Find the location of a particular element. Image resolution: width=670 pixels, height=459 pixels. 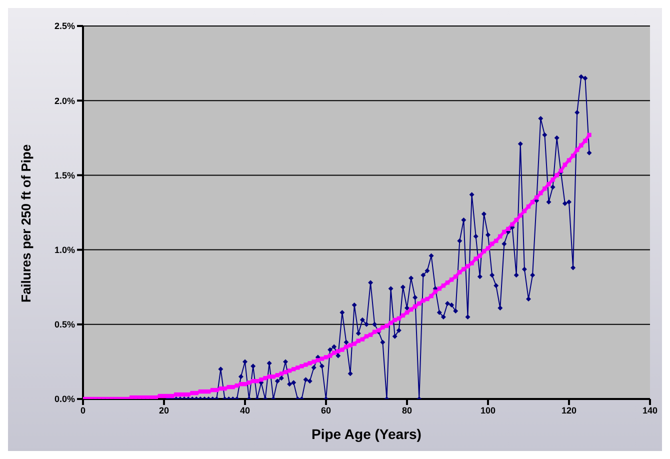

x-axis-title: Pipe Age (Years) is located at coordinates (367, 434).